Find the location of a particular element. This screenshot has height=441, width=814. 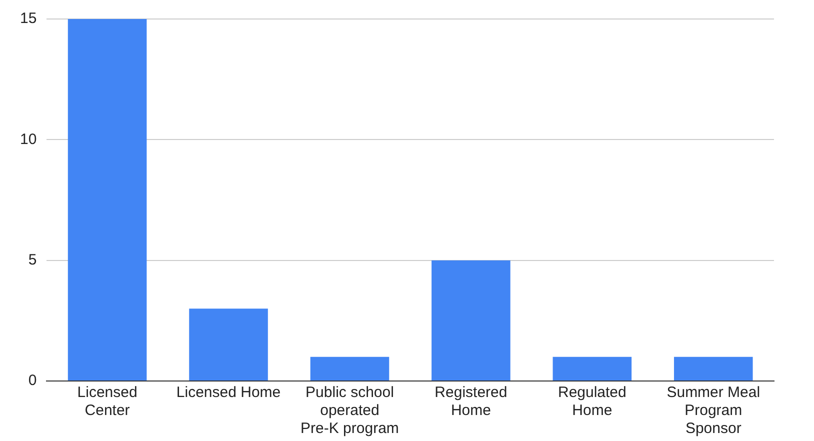

x-tick-label: Licensed Home is located at coordinates (228, 393).